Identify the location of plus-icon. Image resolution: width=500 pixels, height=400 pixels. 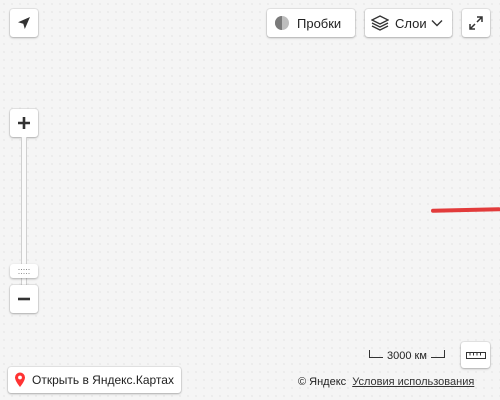
(24, 123).